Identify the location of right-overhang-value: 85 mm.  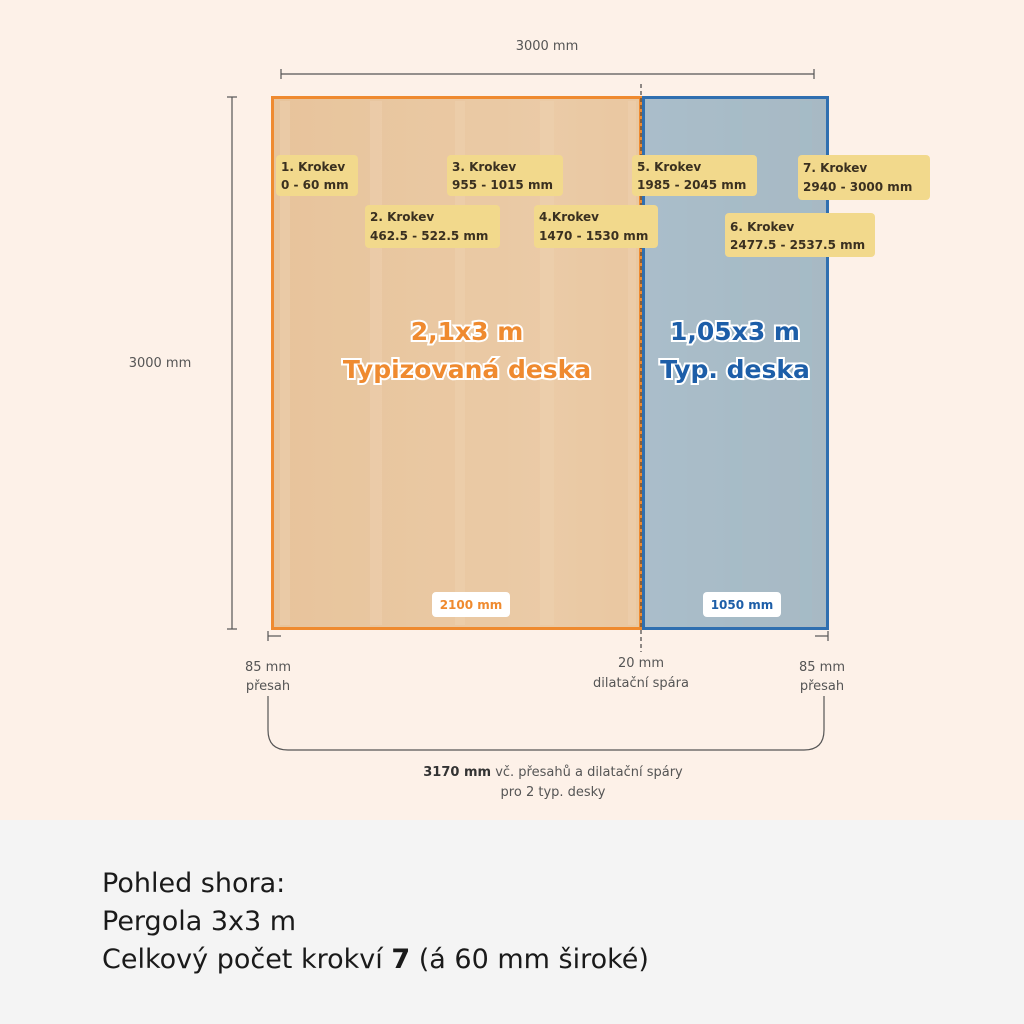
(822, 667).